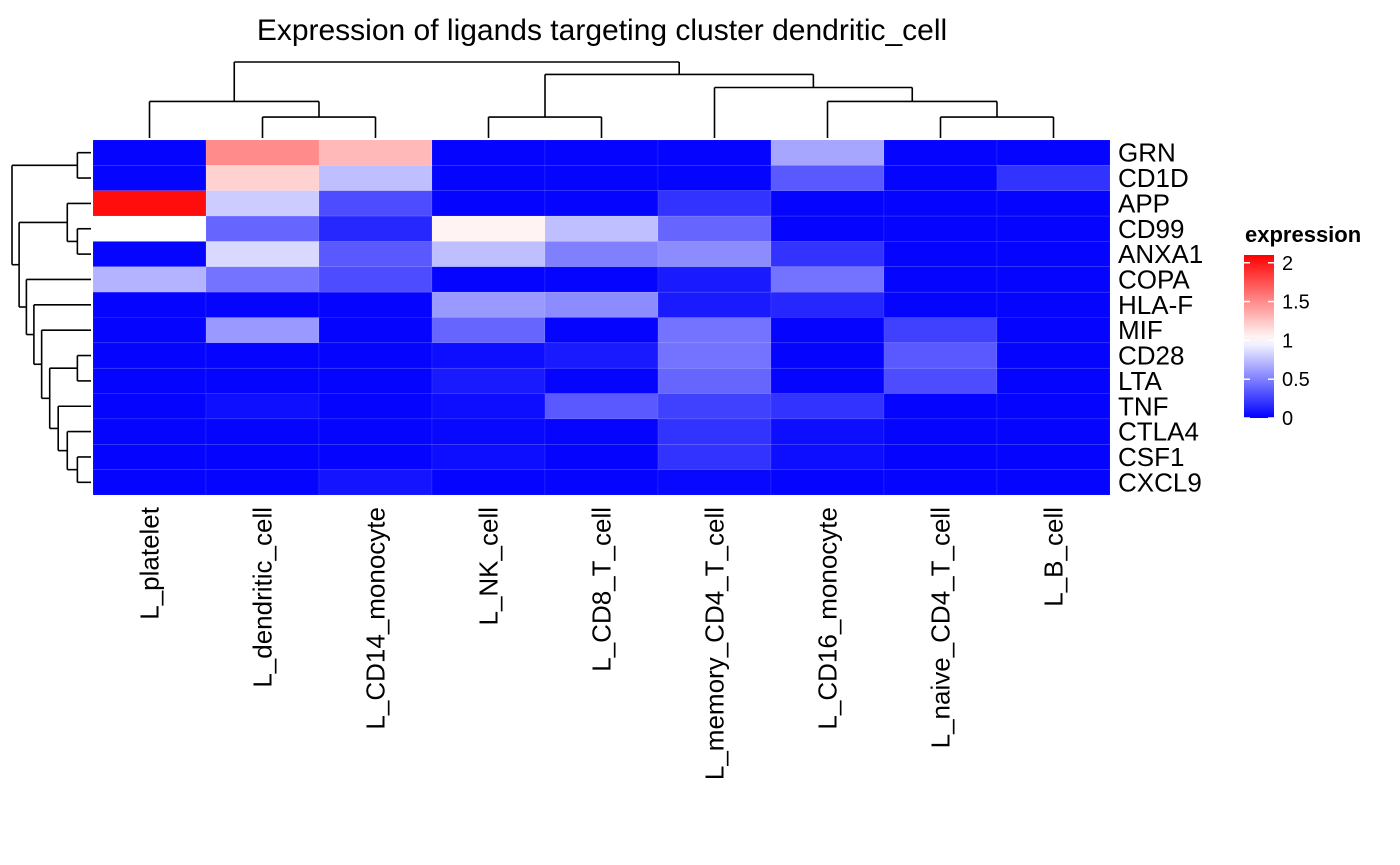 This screenshot has width=1400, height=865. I want to click on column-label: L_CD8_T_cell, so click(602, 589).